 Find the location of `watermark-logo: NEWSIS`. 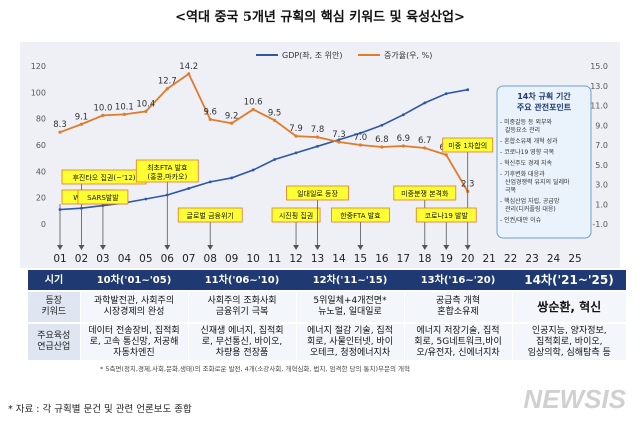

watermark-logo: NEWSIS is located at coordinates (574, 399).